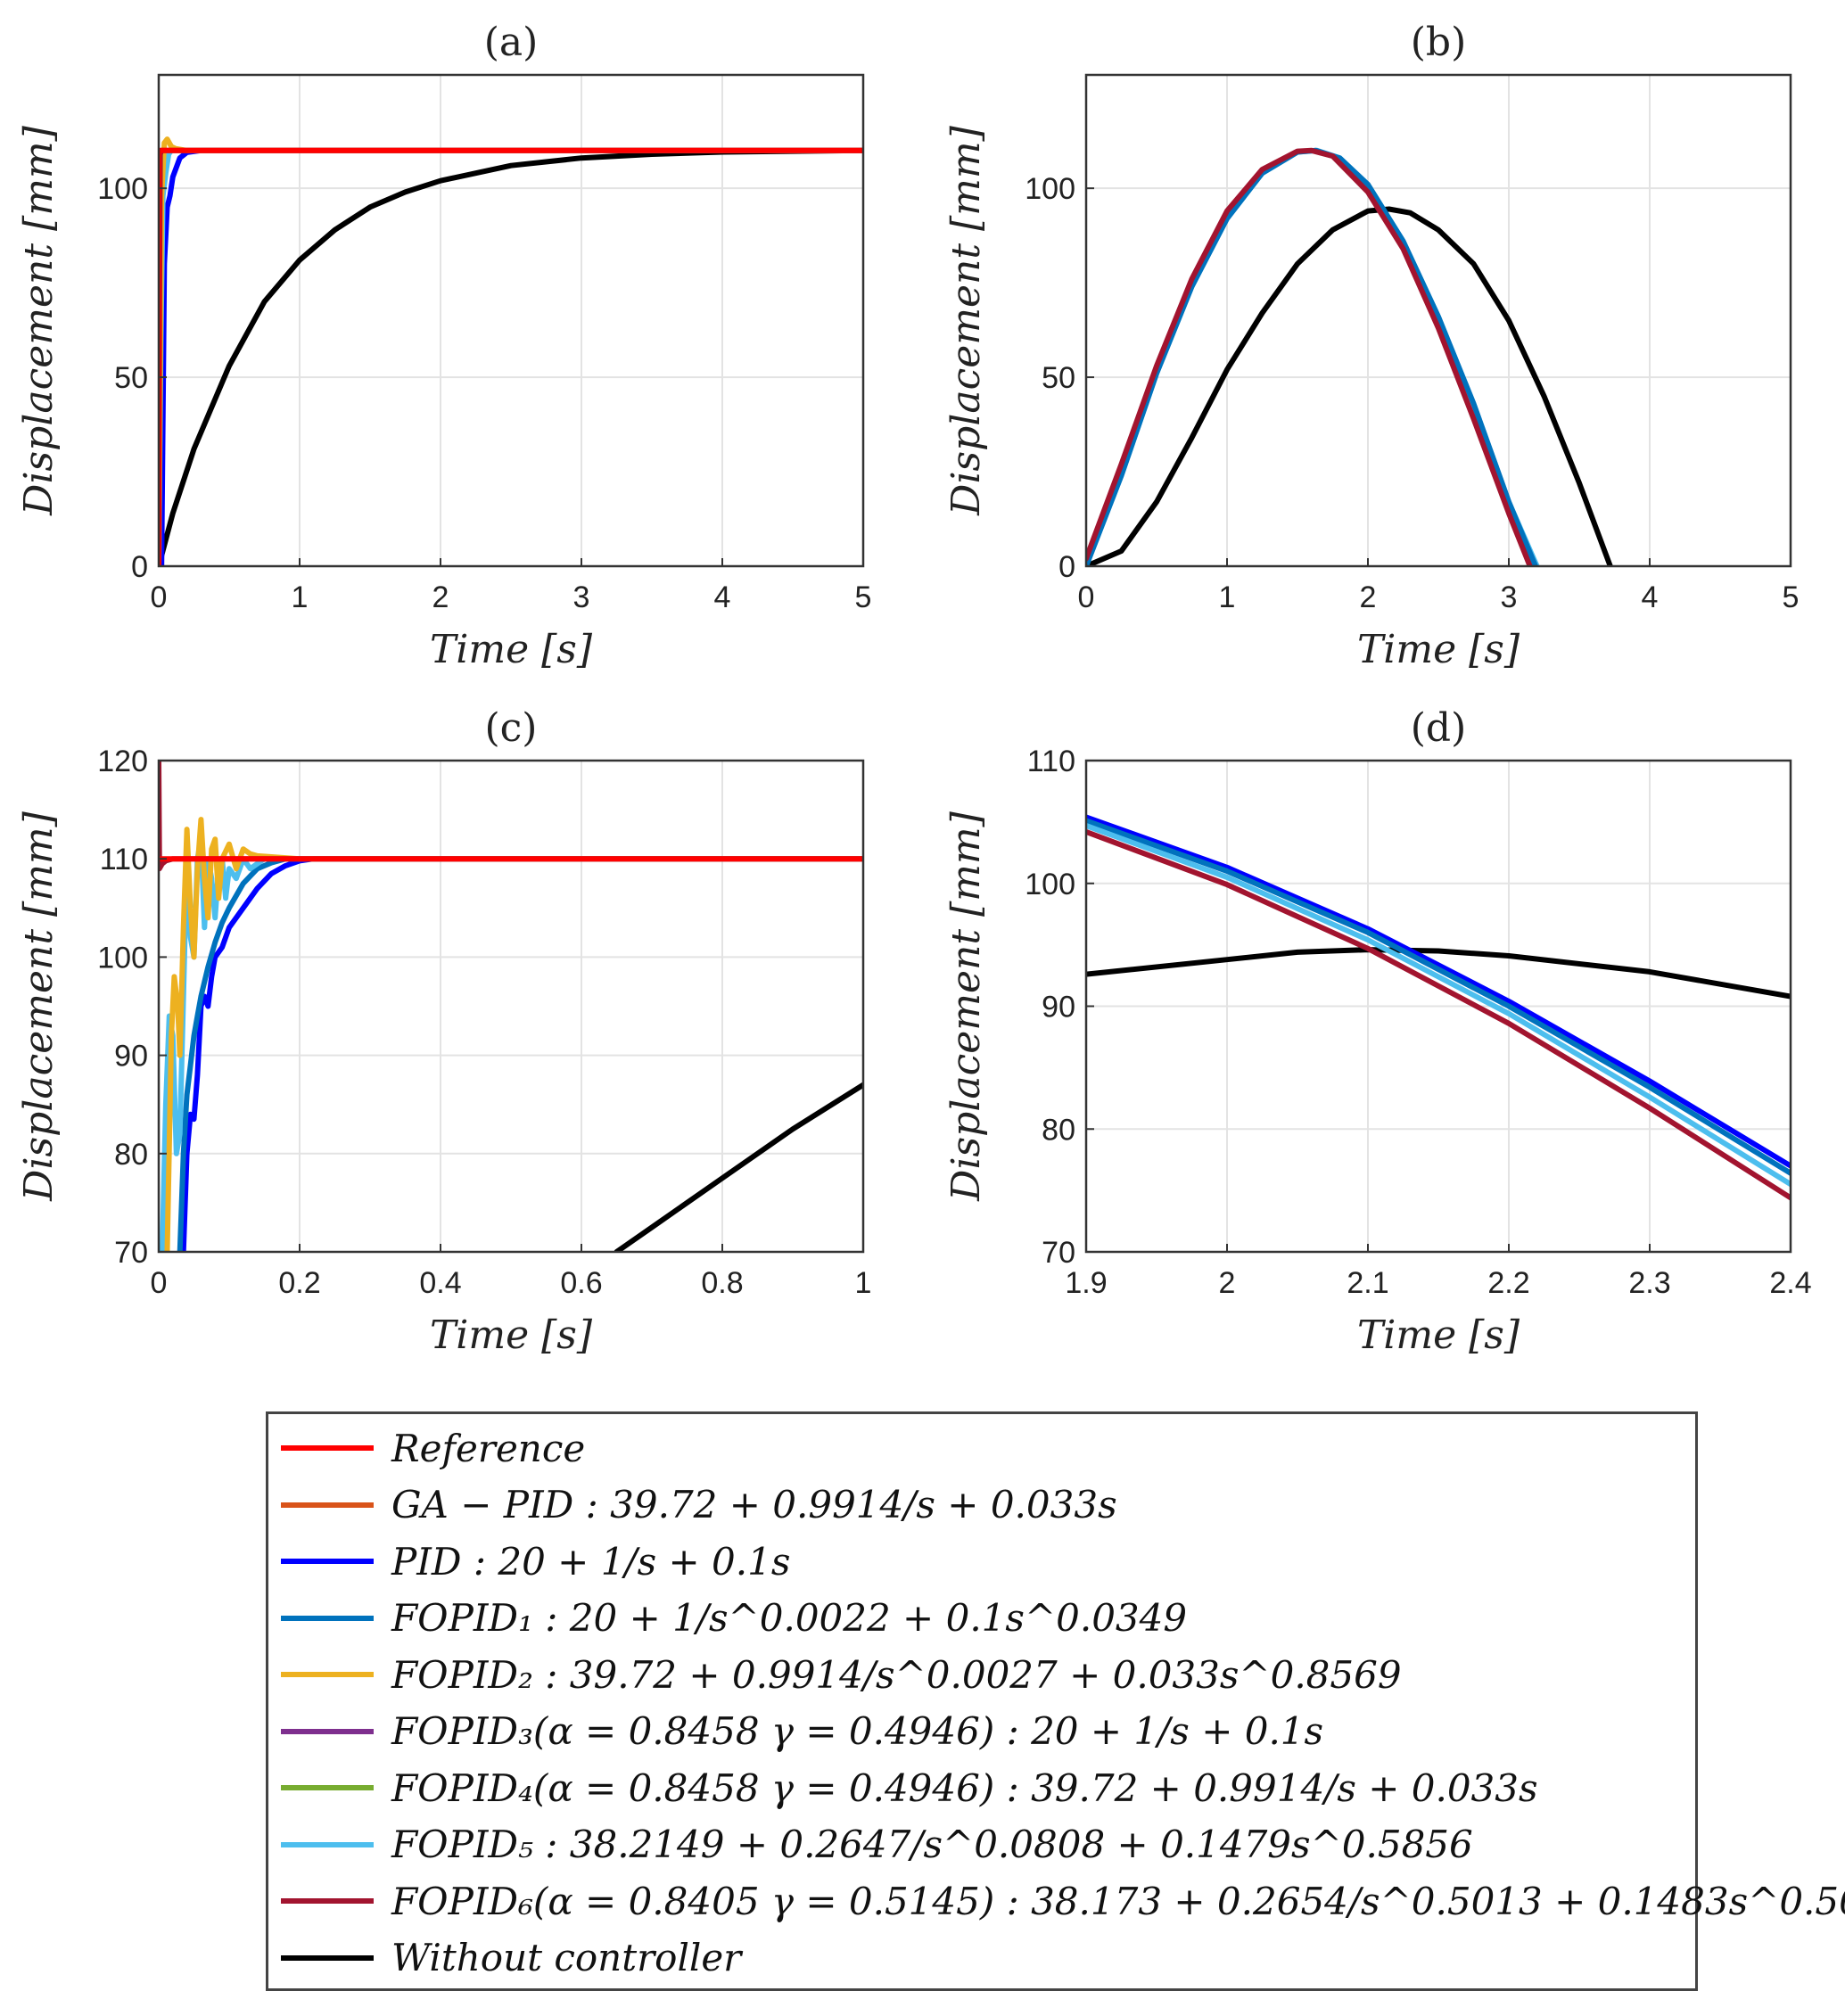 This screenshot has width=1845, height=2016. I want to click on legend-label: GA − PID : 39.72 + 0.9914/s + 0.033s, so click(754, 1504).